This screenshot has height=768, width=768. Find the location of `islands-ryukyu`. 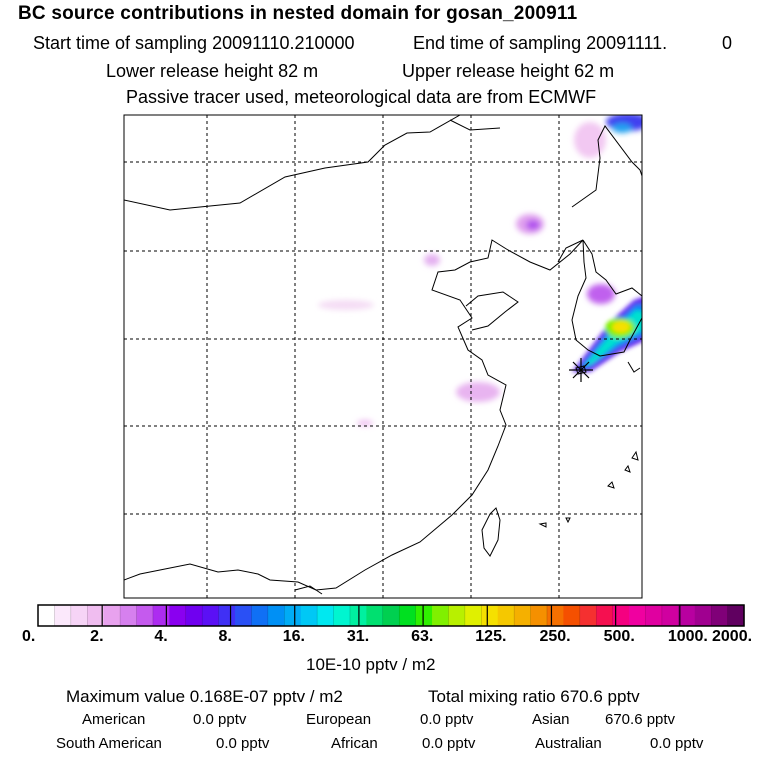

islands-ryukyu is located at coordinates (623, 469).